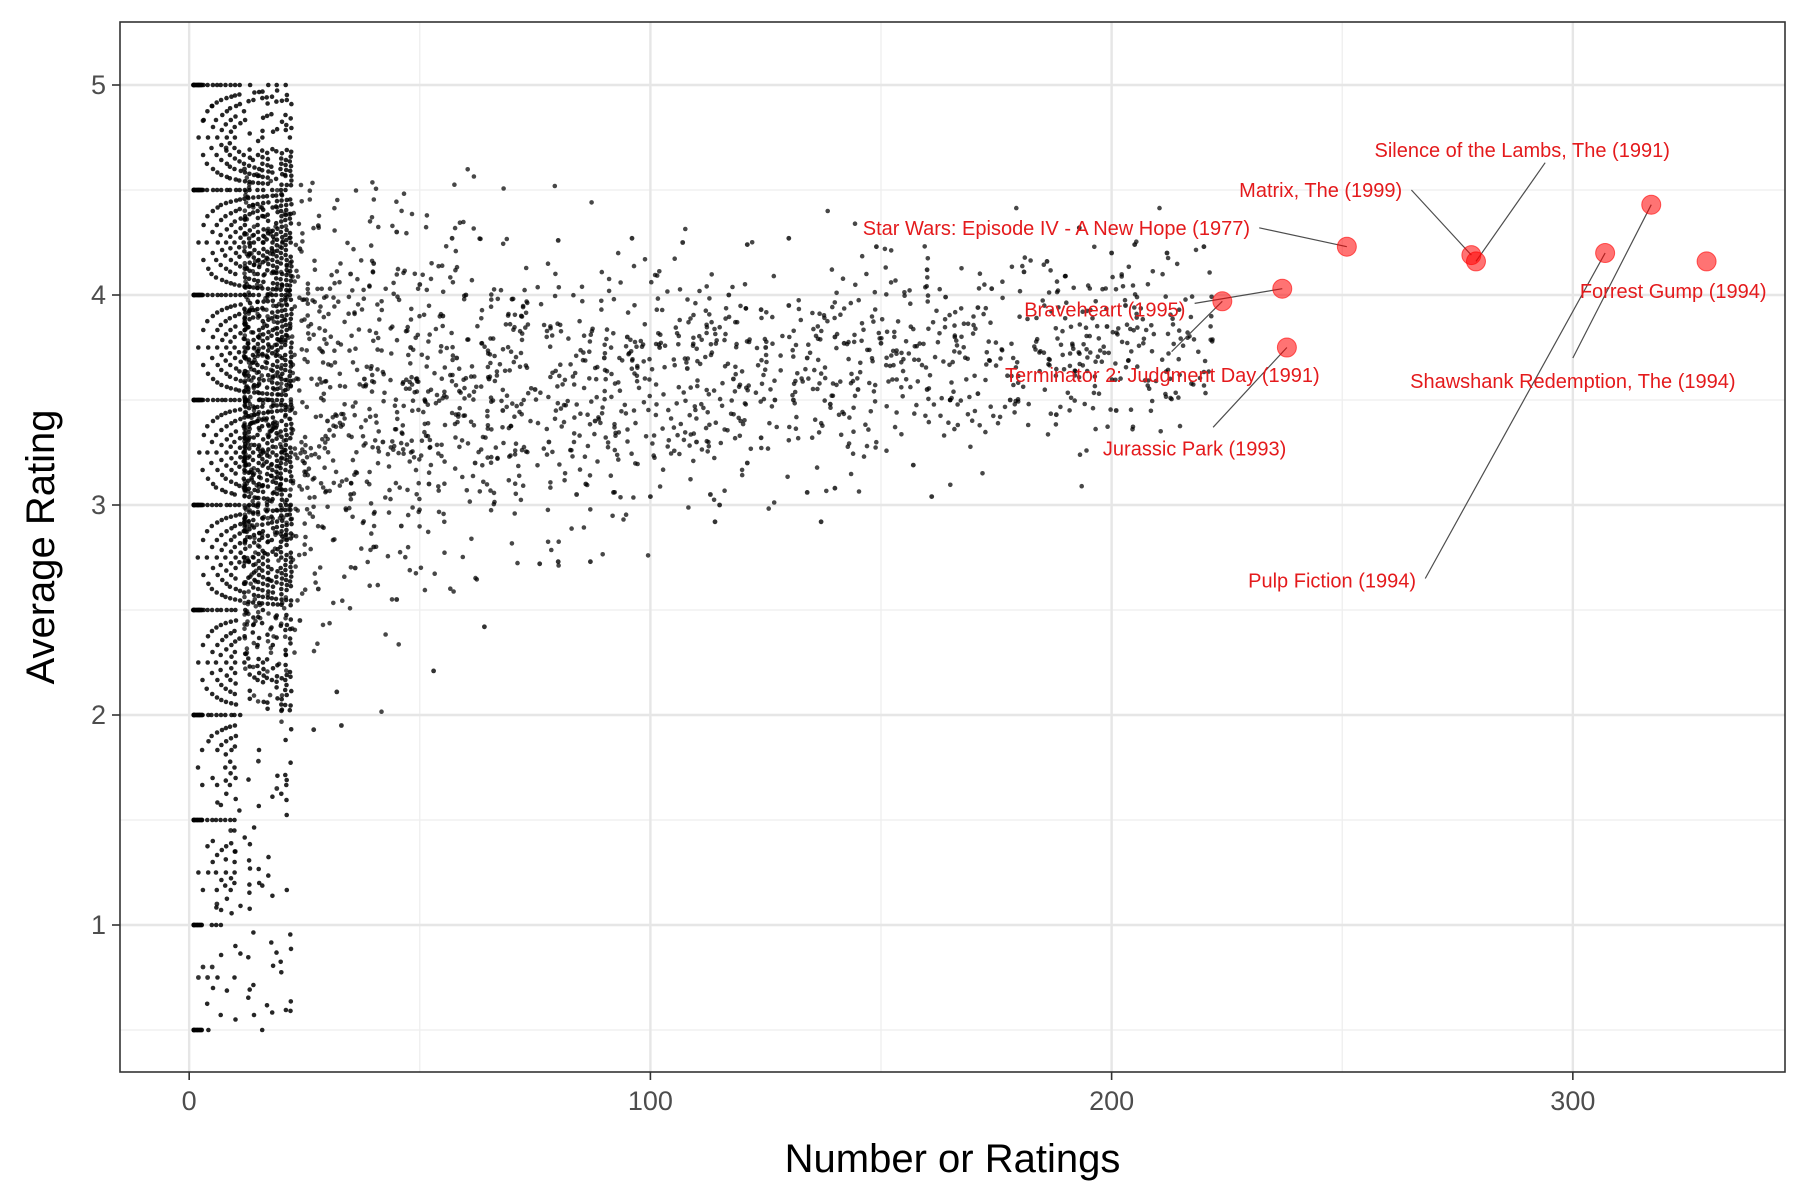 The height and width of the screenshot is (1200, 1800). Describe the element at coordinates (1111, 1101) in the screenshot. I see `x-tick-label: 200` at that location.